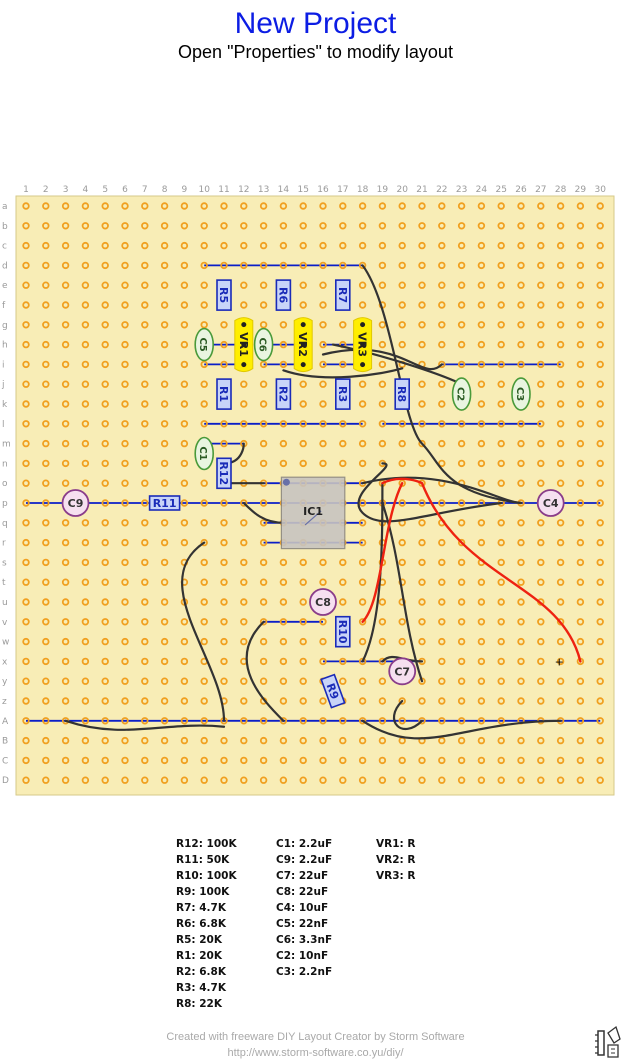  I want to click on footer-url: http://www.storm-software.co.yu/diy/, so click(315, 1053).